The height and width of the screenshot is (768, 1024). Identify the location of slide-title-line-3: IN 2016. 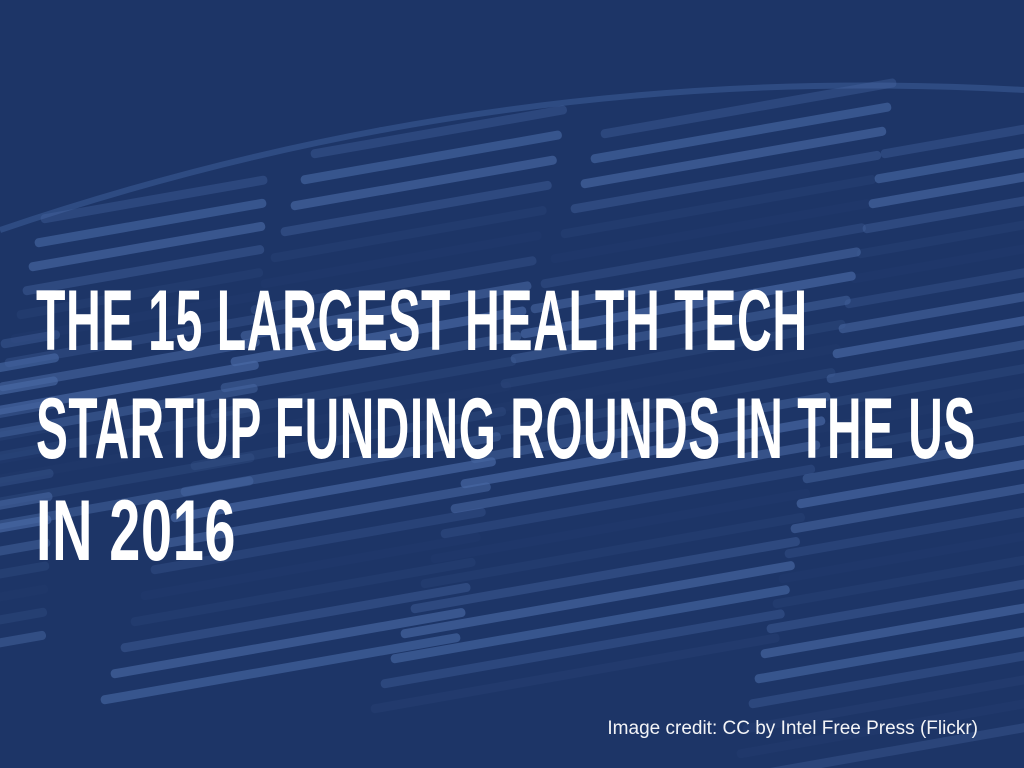
(136, 531).